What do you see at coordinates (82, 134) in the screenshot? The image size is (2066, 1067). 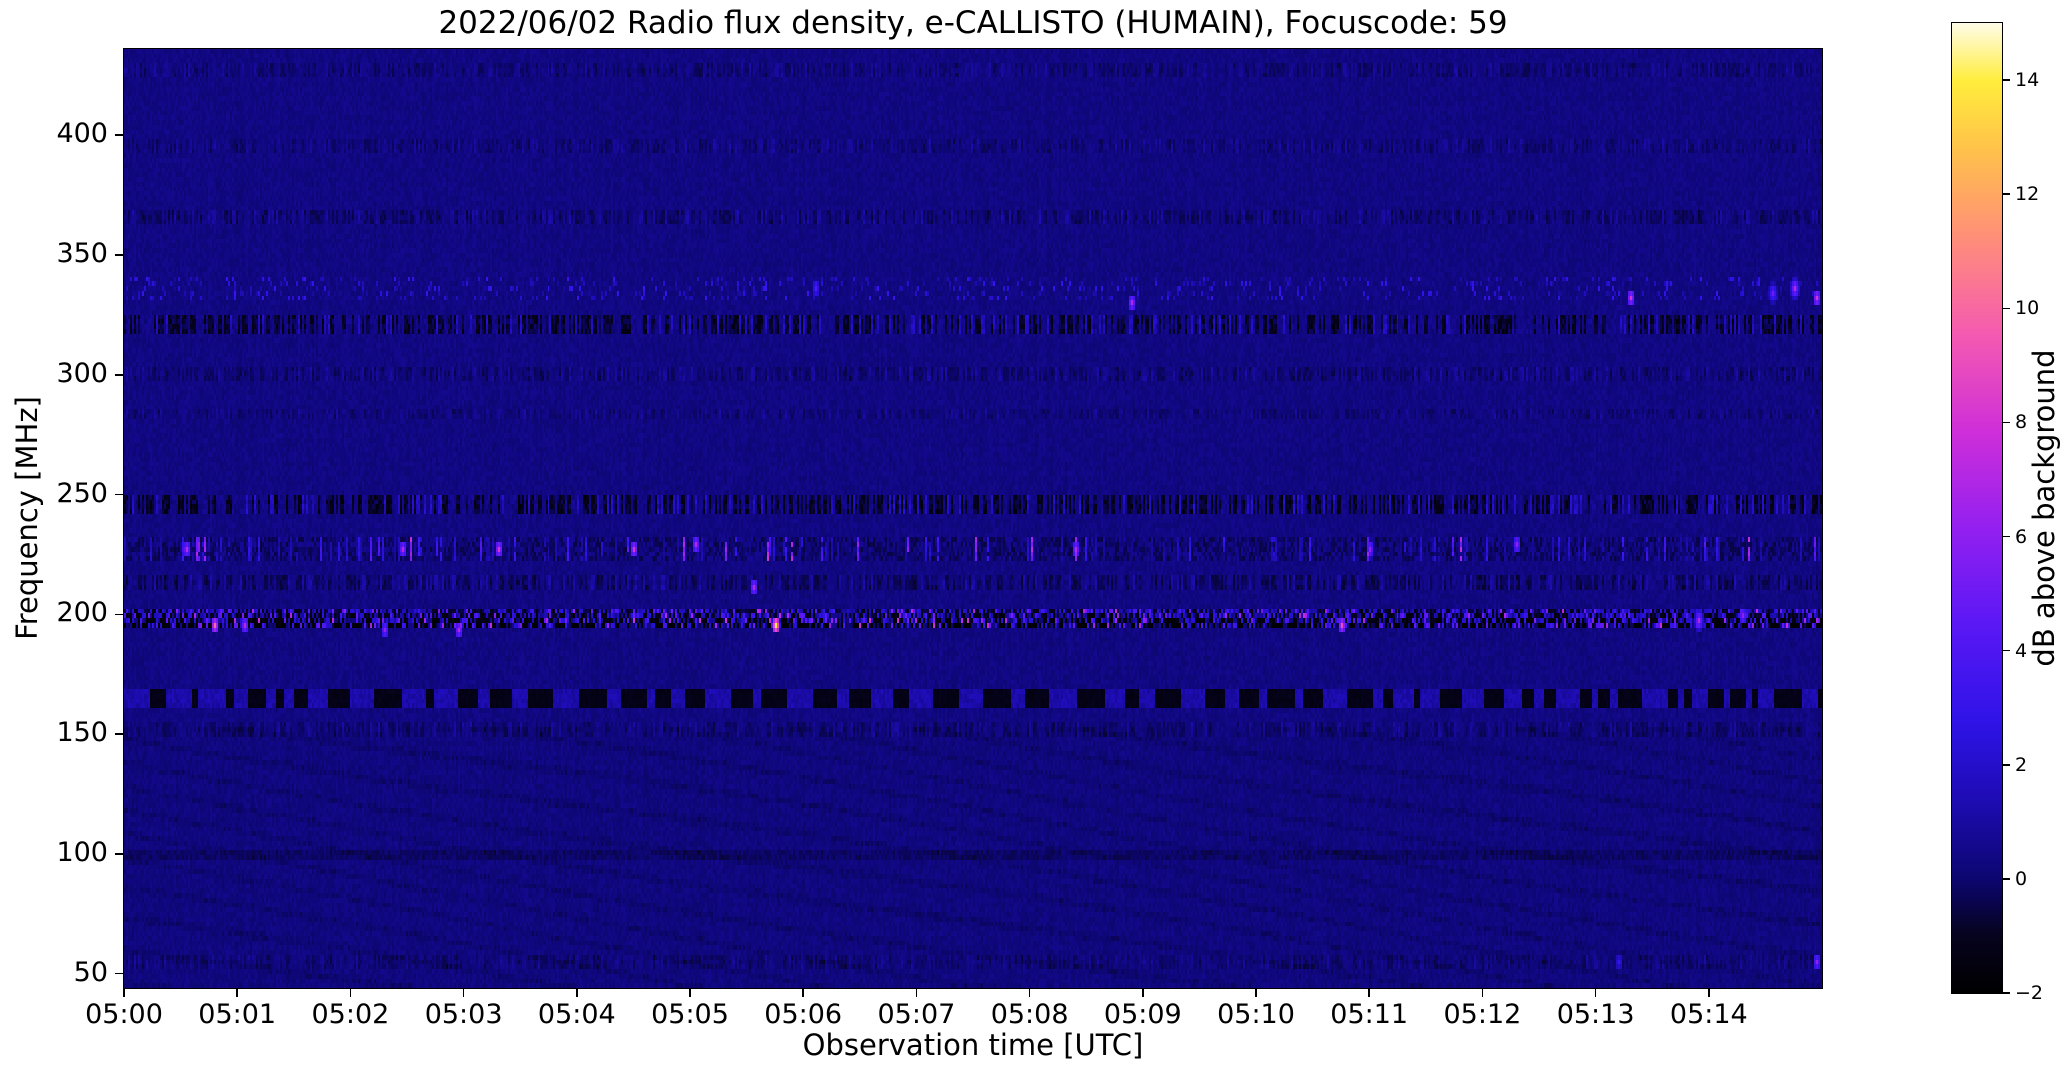 I see `y-tick-label: 400` at bounding box center [82, 134].